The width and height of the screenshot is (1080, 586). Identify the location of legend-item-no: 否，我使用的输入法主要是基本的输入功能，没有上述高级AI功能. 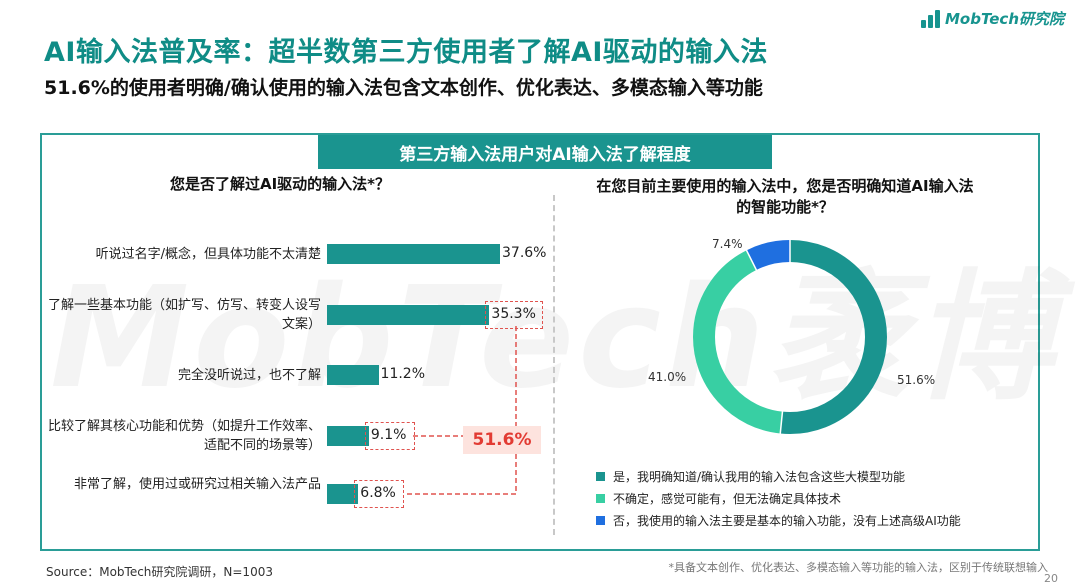
(778, 520).